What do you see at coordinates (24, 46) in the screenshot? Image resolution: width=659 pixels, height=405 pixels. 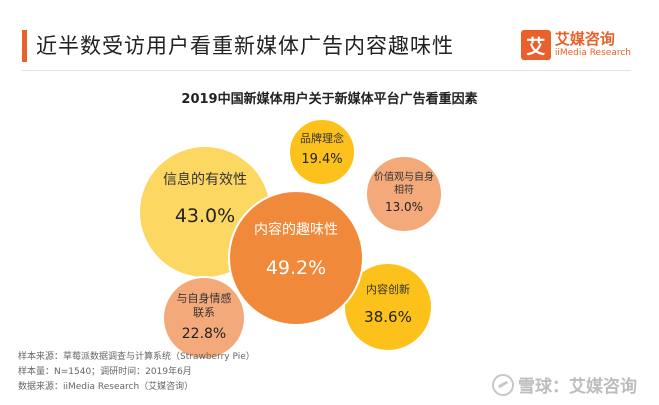 I see `title-accent-bar` at bounding box center [24, 46].